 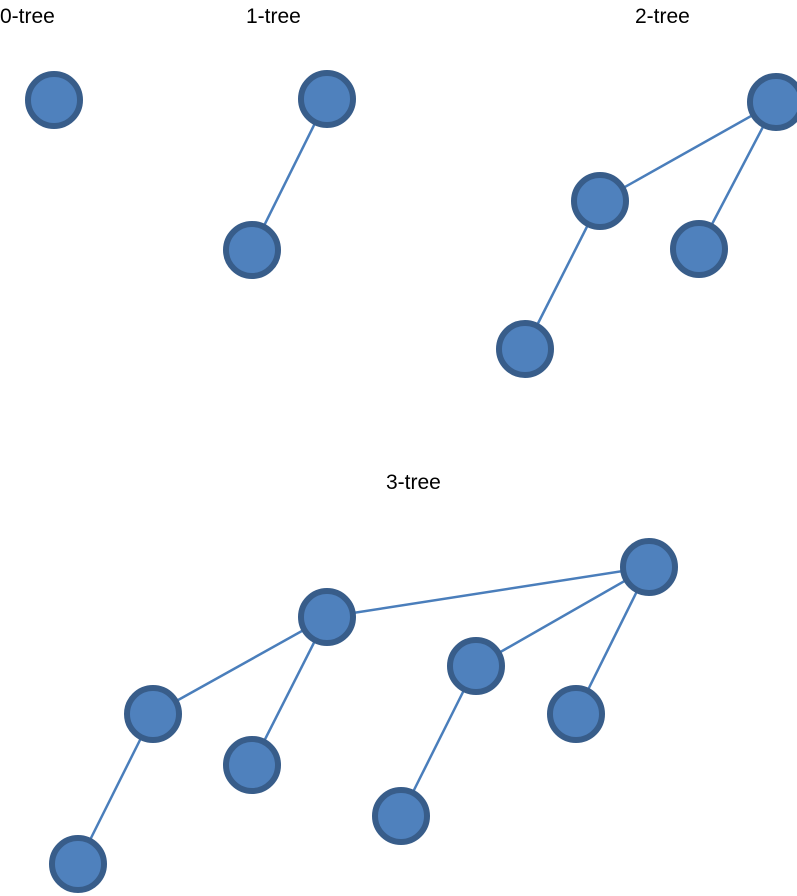 What do you see at coordinates (327, 99) in the screenshot?
I see `tree-1-root-node` at bounding box center [327, 99].